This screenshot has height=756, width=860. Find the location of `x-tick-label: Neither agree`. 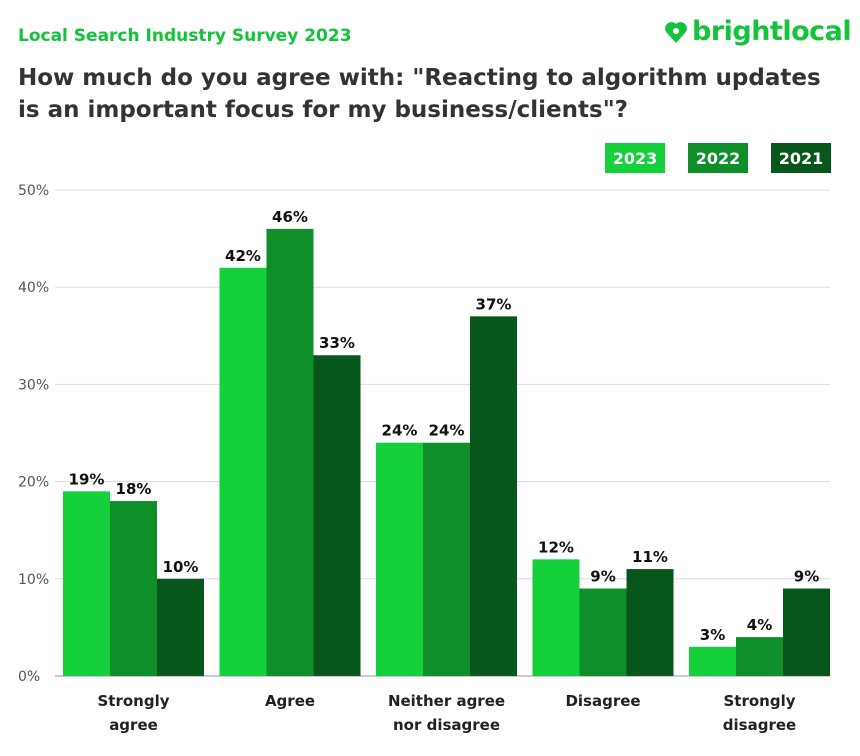

x-tick-label: Neither agree is located at coordinates (446, 701).